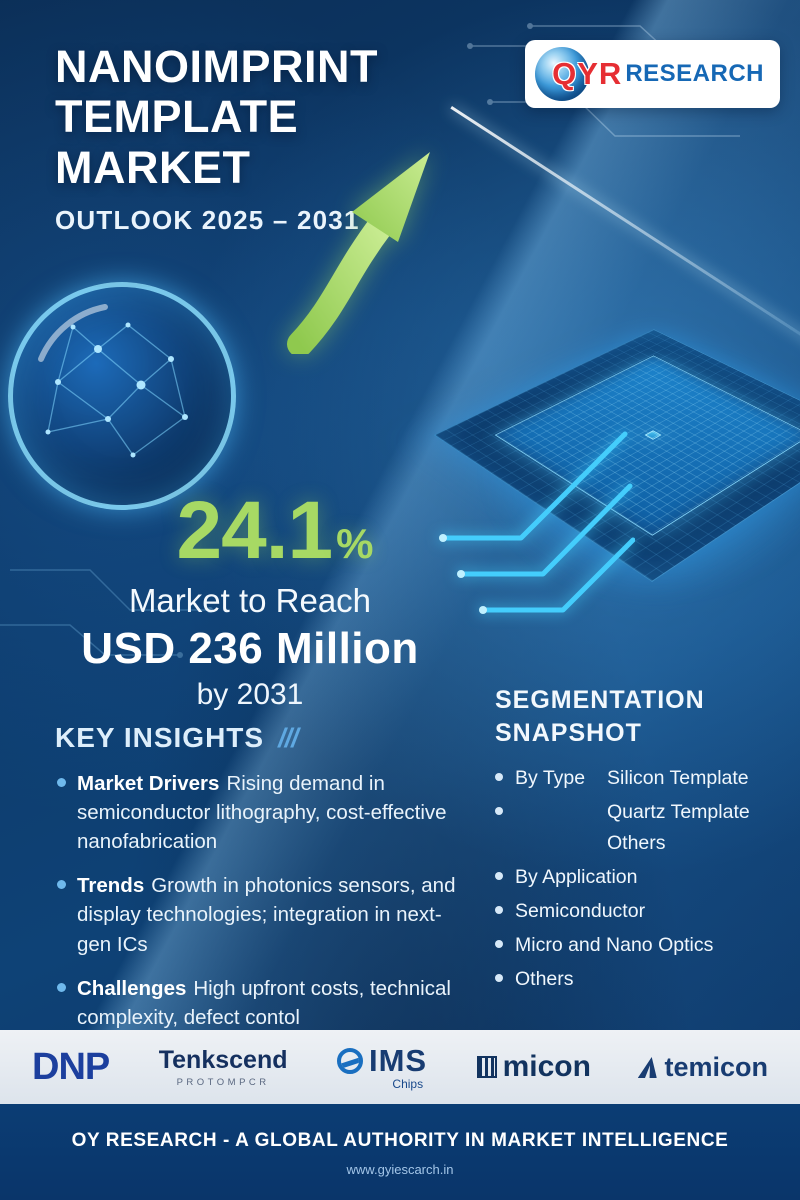 This screenshot has width=800, height=1200. What do you see at coordinates (207, 220) in the screenshot?
I see `outlook-subtitle: OUTLOOK 2025 – 2031` at bounding box center [207, 220].